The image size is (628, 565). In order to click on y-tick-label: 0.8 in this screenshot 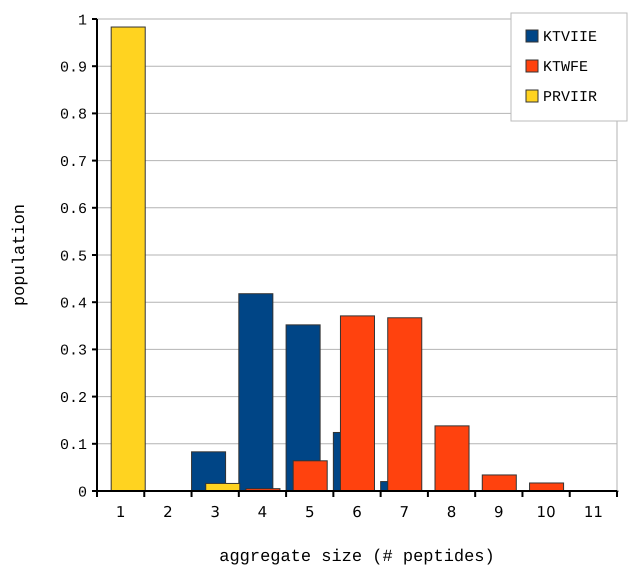, I will do `click(73, 115)`.